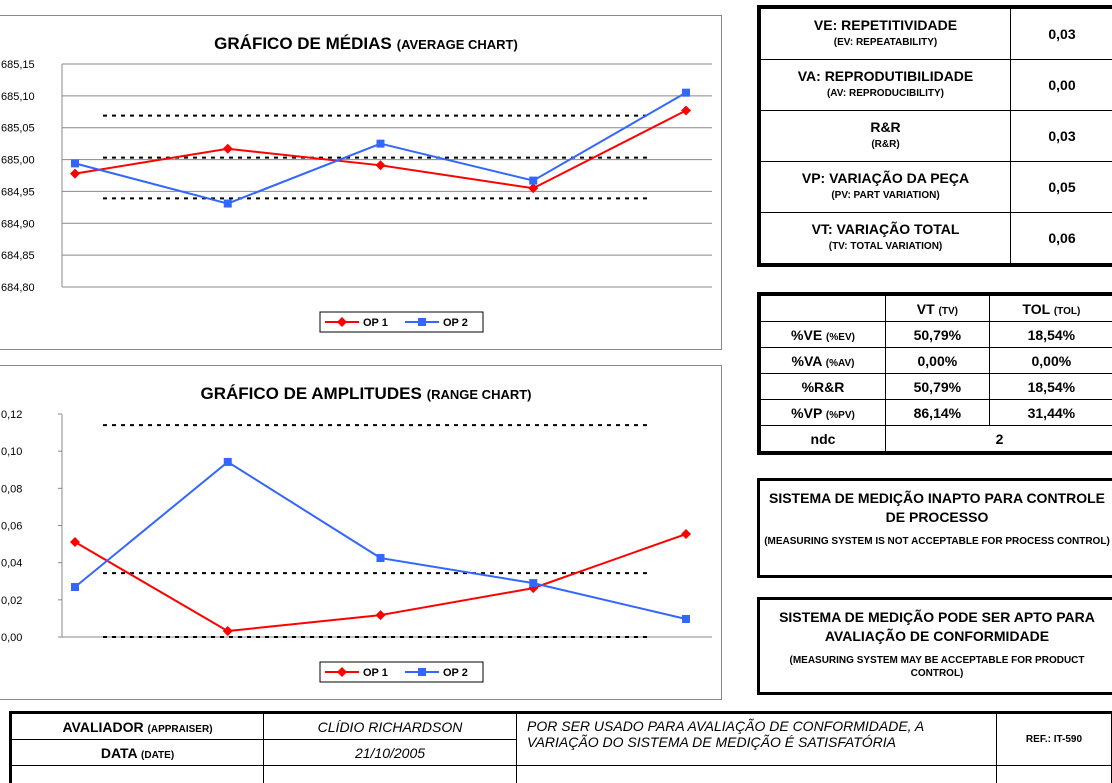 This screenshot has height=783, width=1112. What do you see at coordinates (885, 42) in the screenshot?
I see `sublabel: (EV: REPEATABILITY)` at bounding box center [885, 42].